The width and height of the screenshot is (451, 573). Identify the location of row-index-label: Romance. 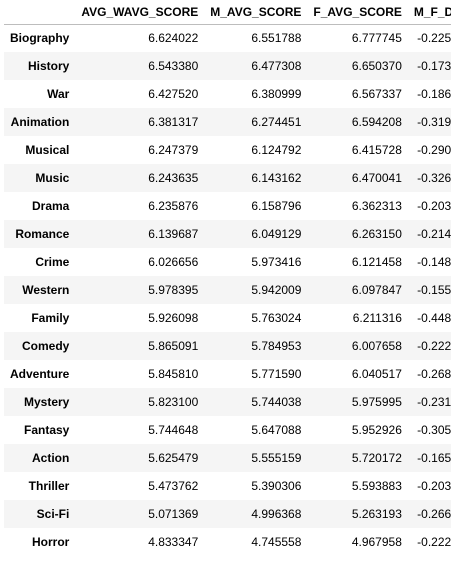
(42, 234).